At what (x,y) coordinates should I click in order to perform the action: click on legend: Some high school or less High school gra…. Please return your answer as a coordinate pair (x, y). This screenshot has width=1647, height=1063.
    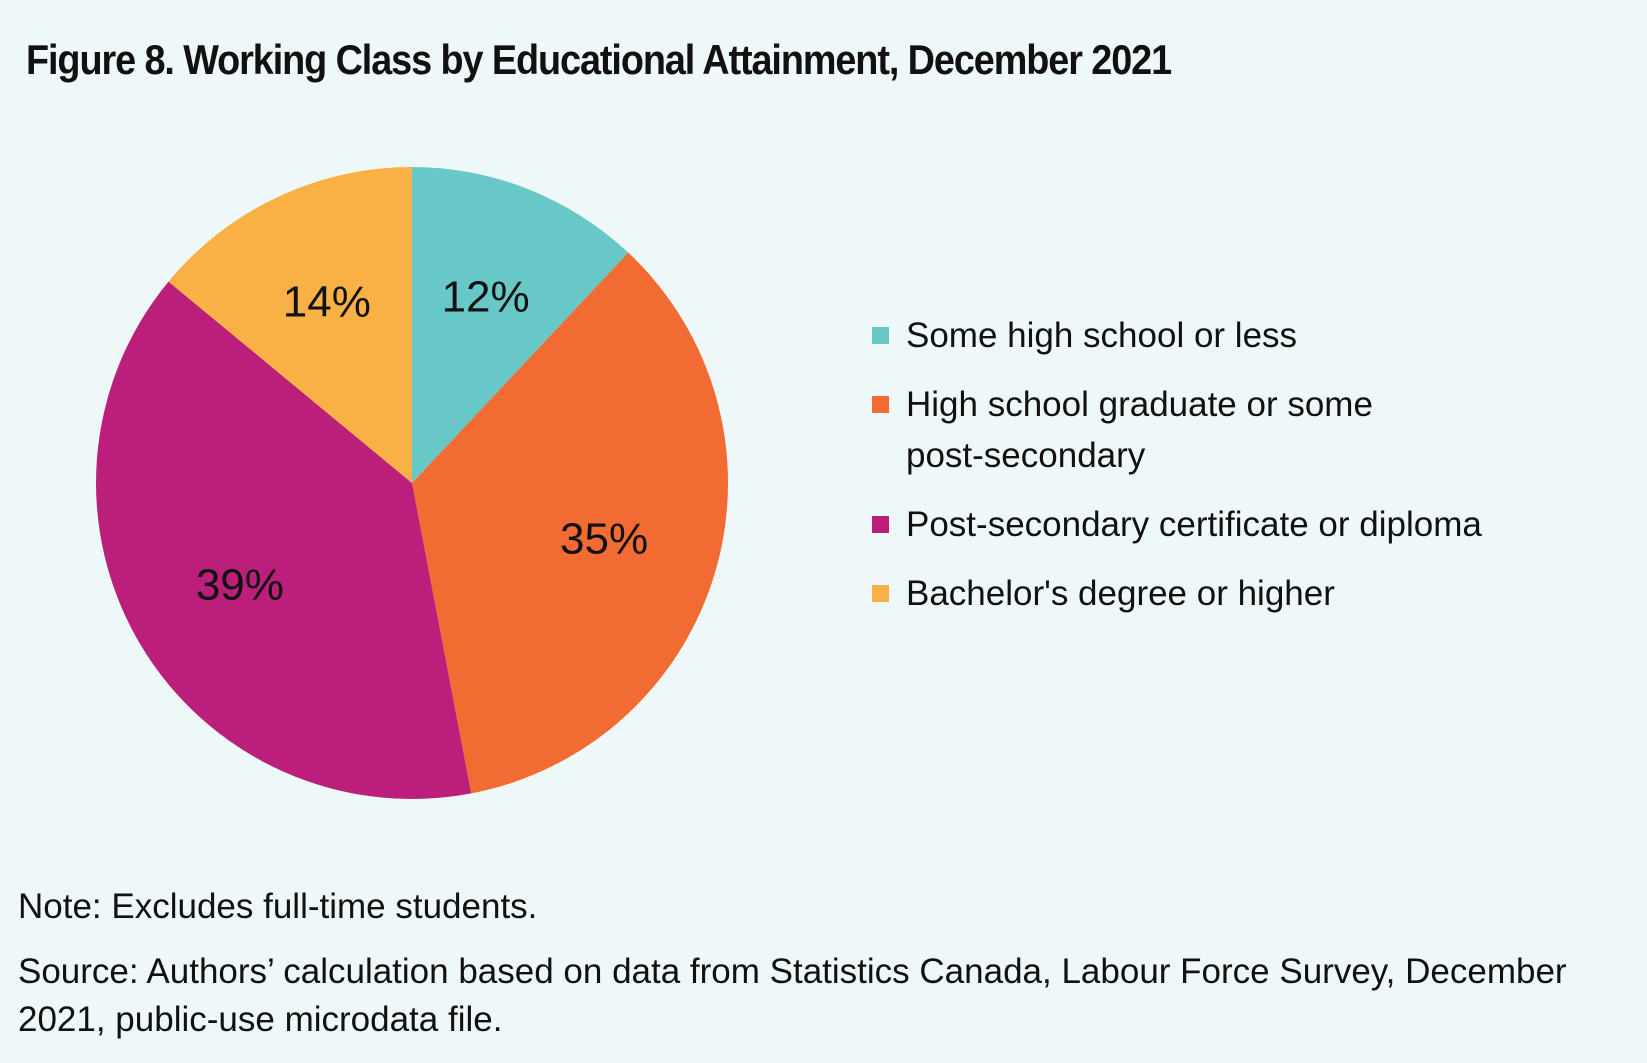
    Looking at the image, I should click on (1222, 473).